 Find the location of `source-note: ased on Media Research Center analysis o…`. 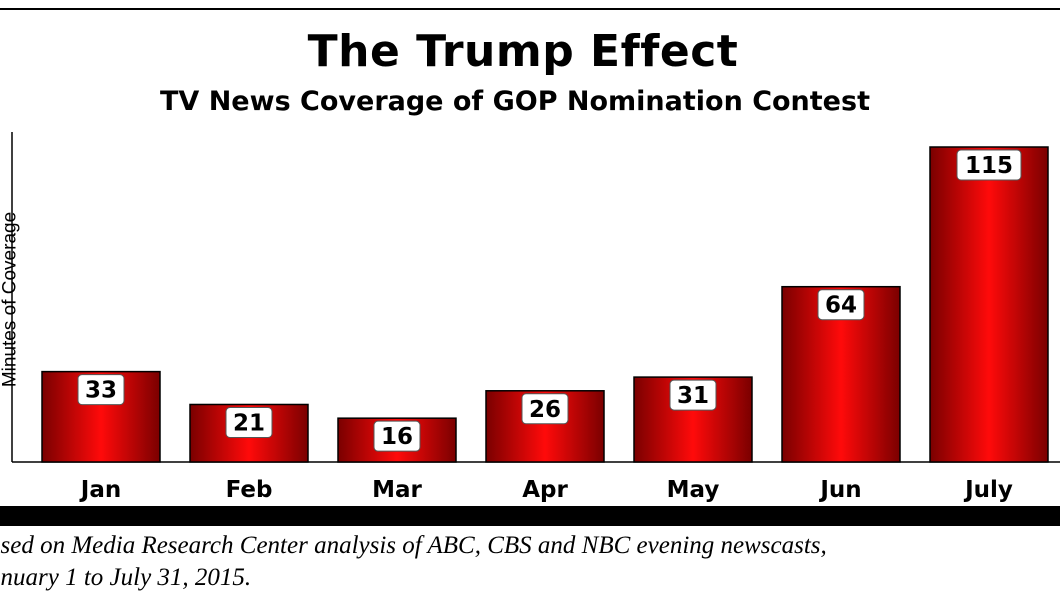

source-note: ased on Media Research Center analysis o… is located at coordinates (530, 562).